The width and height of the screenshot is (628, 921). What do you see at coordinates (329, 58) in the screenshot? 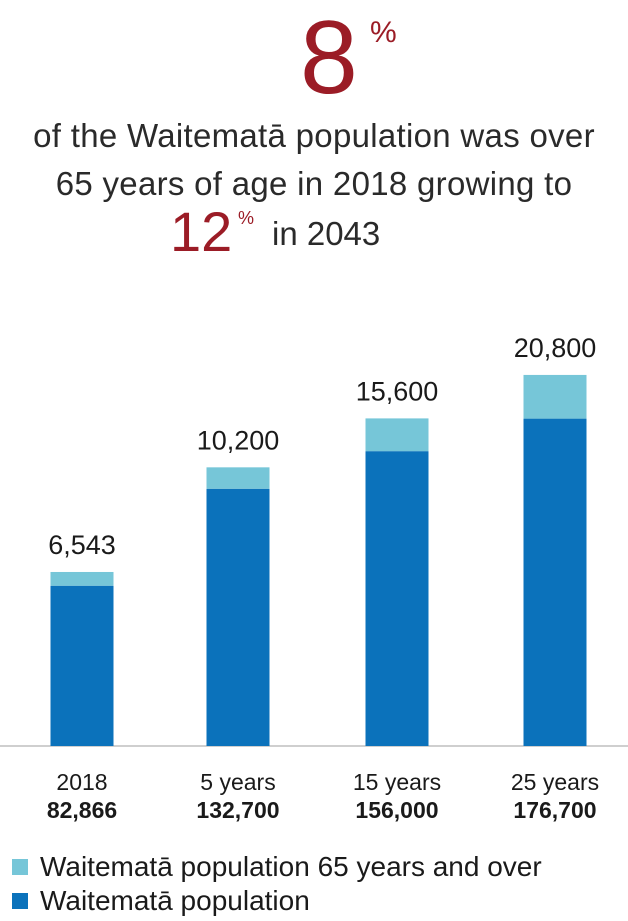
I see `headline-big-value: 8` at bounding box center [329, 58].